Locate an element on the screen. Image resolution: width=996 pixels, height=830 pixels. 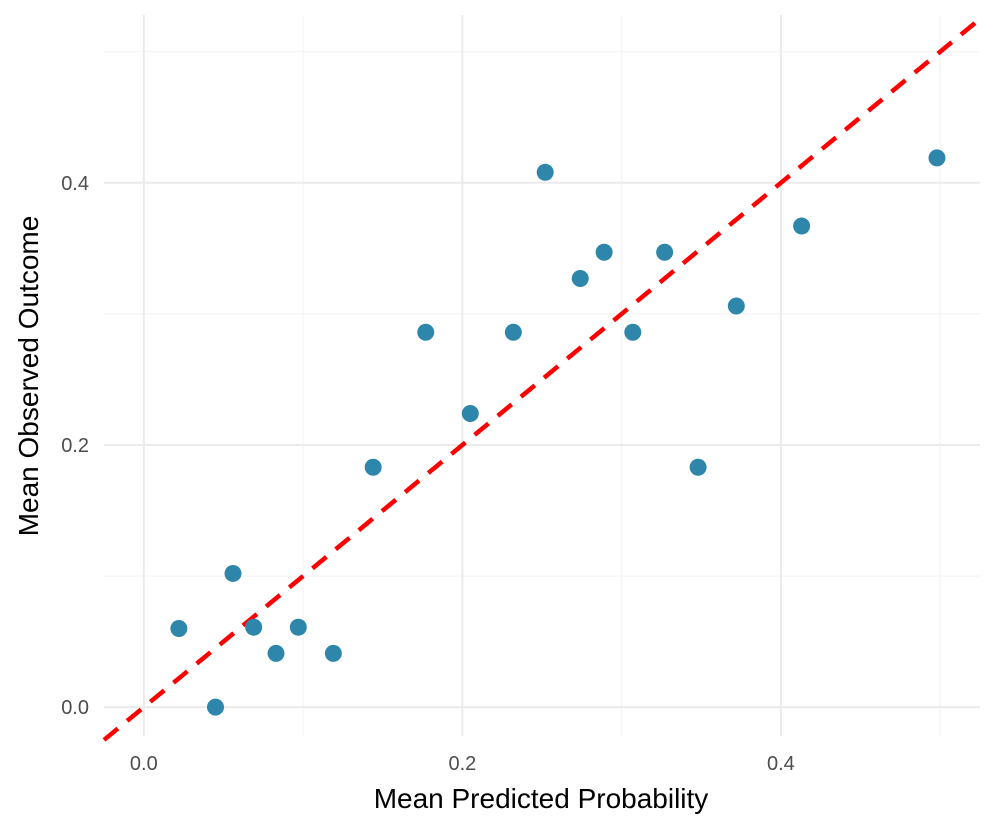
y-tick-label: 0.4 is located at coordinates (75, 184).